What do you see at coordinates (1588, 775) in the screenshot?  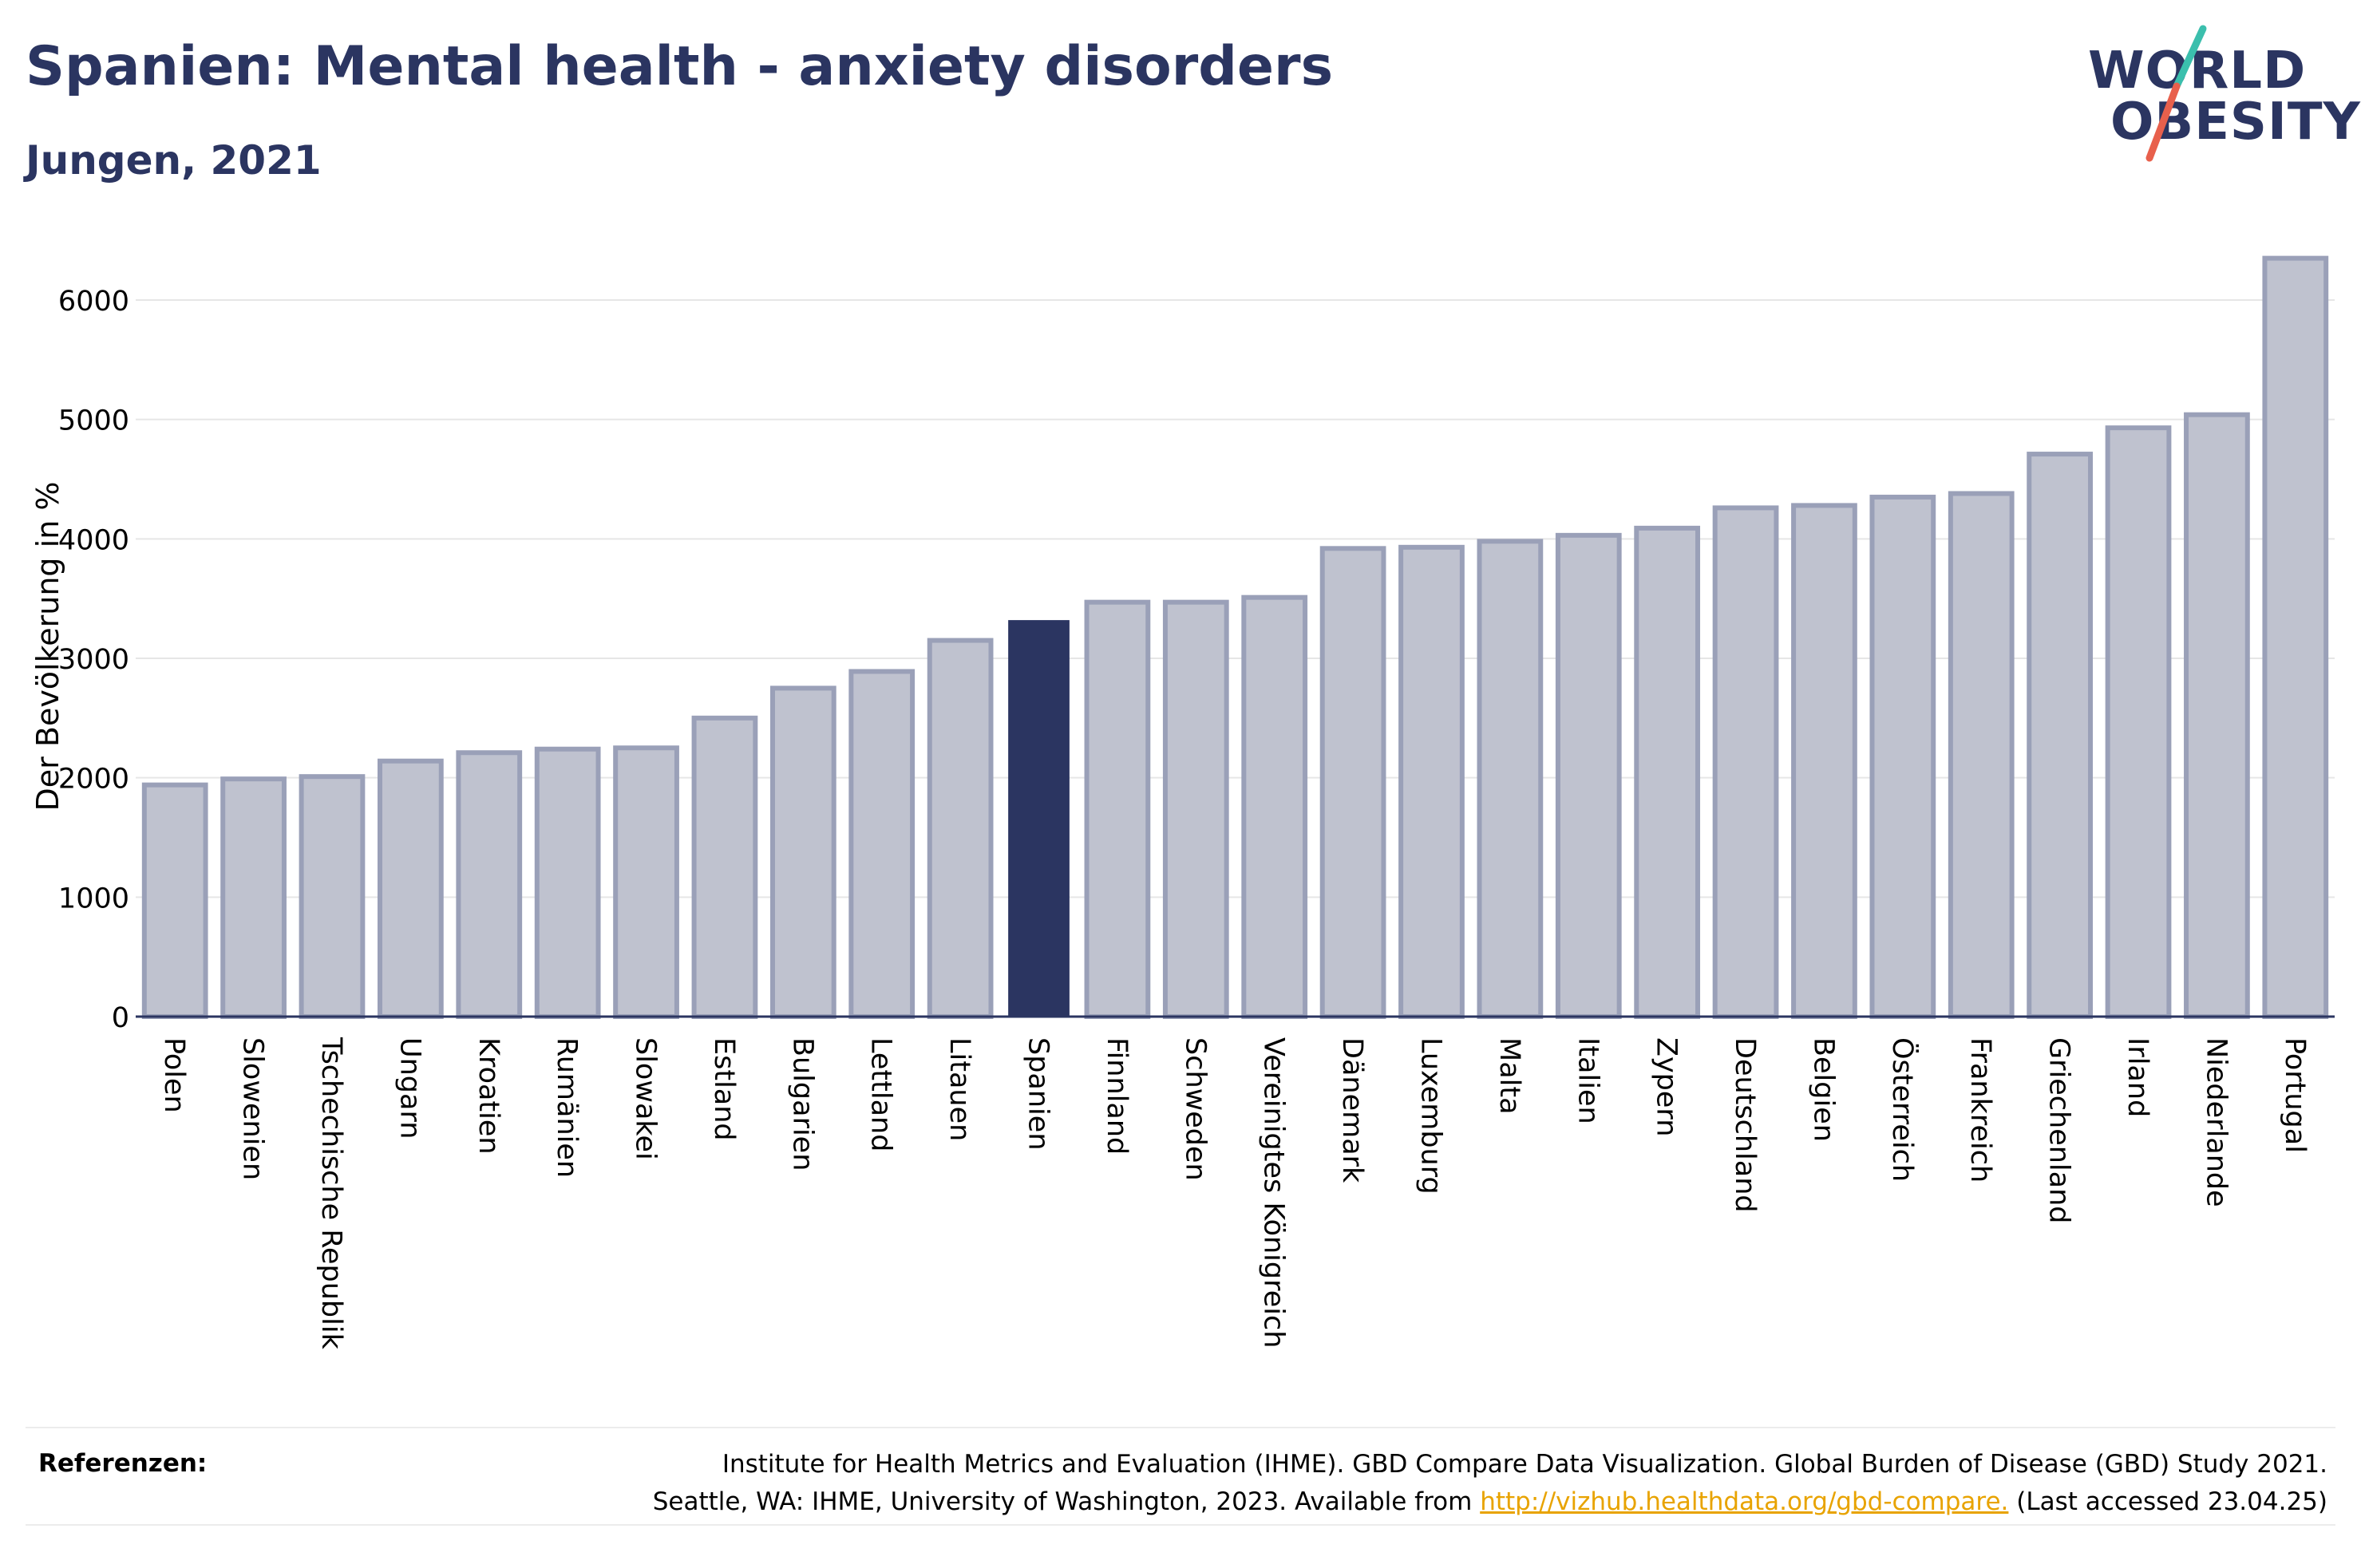 I see `bar-italien` at bounding box center [1588, 775].